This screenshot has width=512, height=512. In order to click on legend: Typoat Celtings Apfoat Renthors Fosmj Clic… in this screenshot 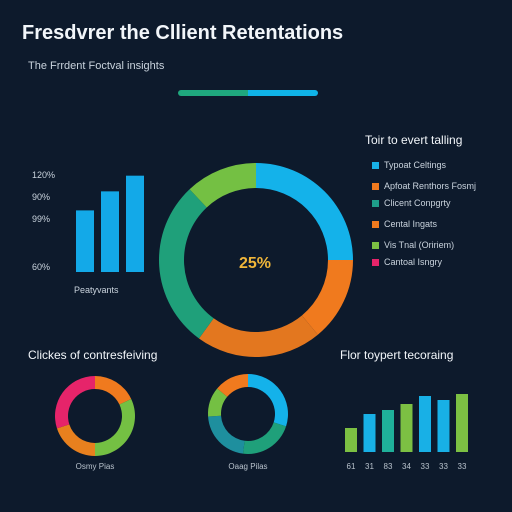, I will do `click(437, 219)`.